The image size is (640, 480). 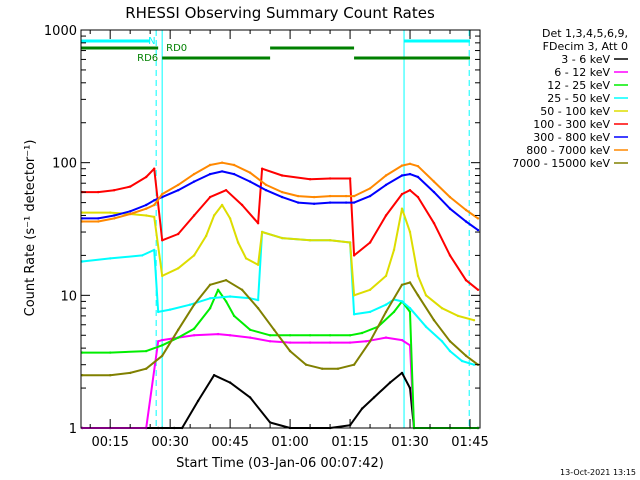 What do you see at coordinates (571, 137) in the screenshot?
I see `legend-label: 300 - 800 keV` at bounding box center [571, 137].